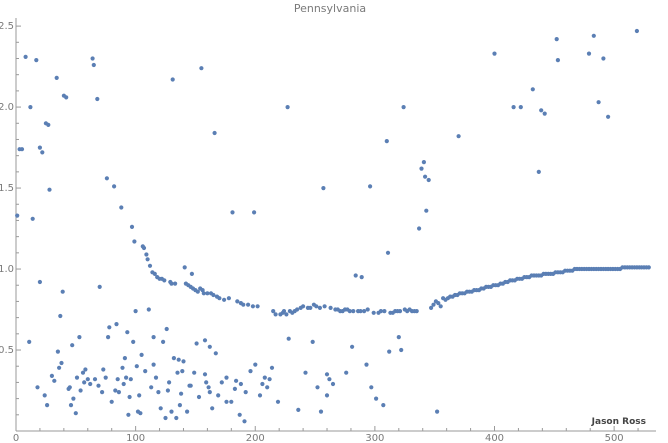 Image resolution: width=668 pixels, height=443 pixels. I want to click on y-tick-label: 2.0, so click(7, 107).